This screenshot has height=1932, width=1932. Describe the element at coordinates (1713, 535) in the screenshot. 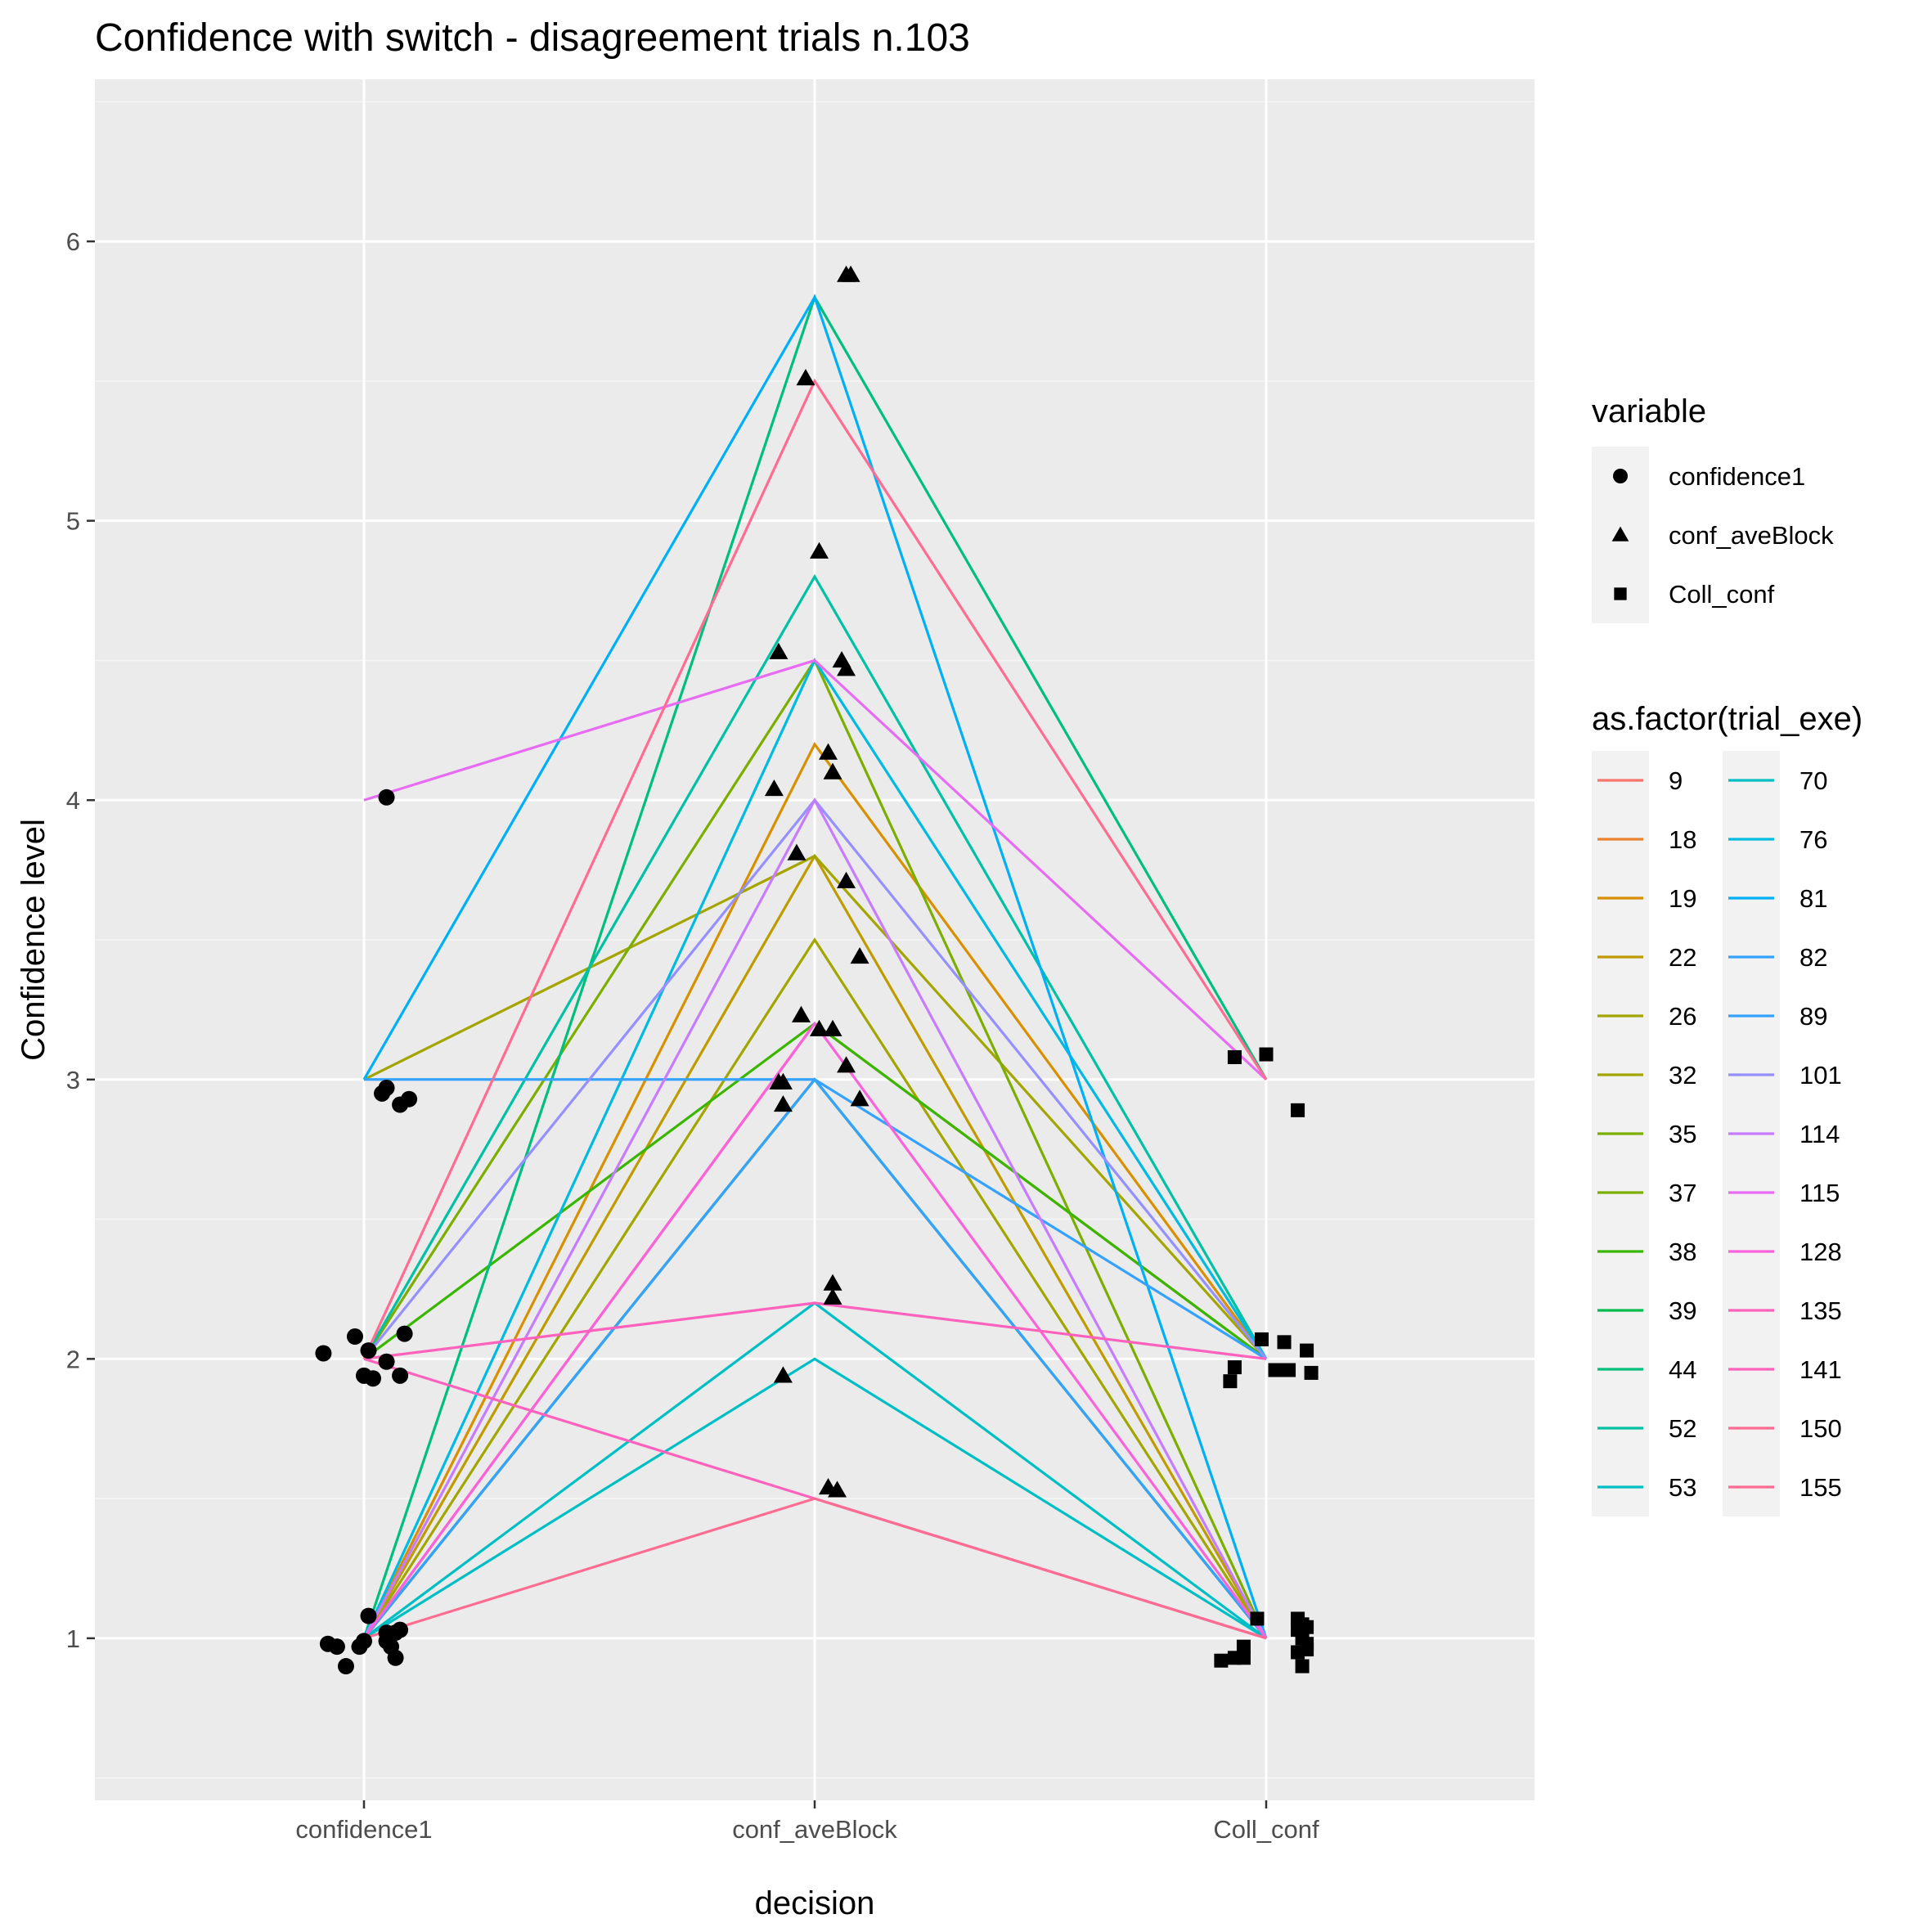

I see `legend-variable-items: confidence1 conf_aveBlock Coll_conf` at that location.